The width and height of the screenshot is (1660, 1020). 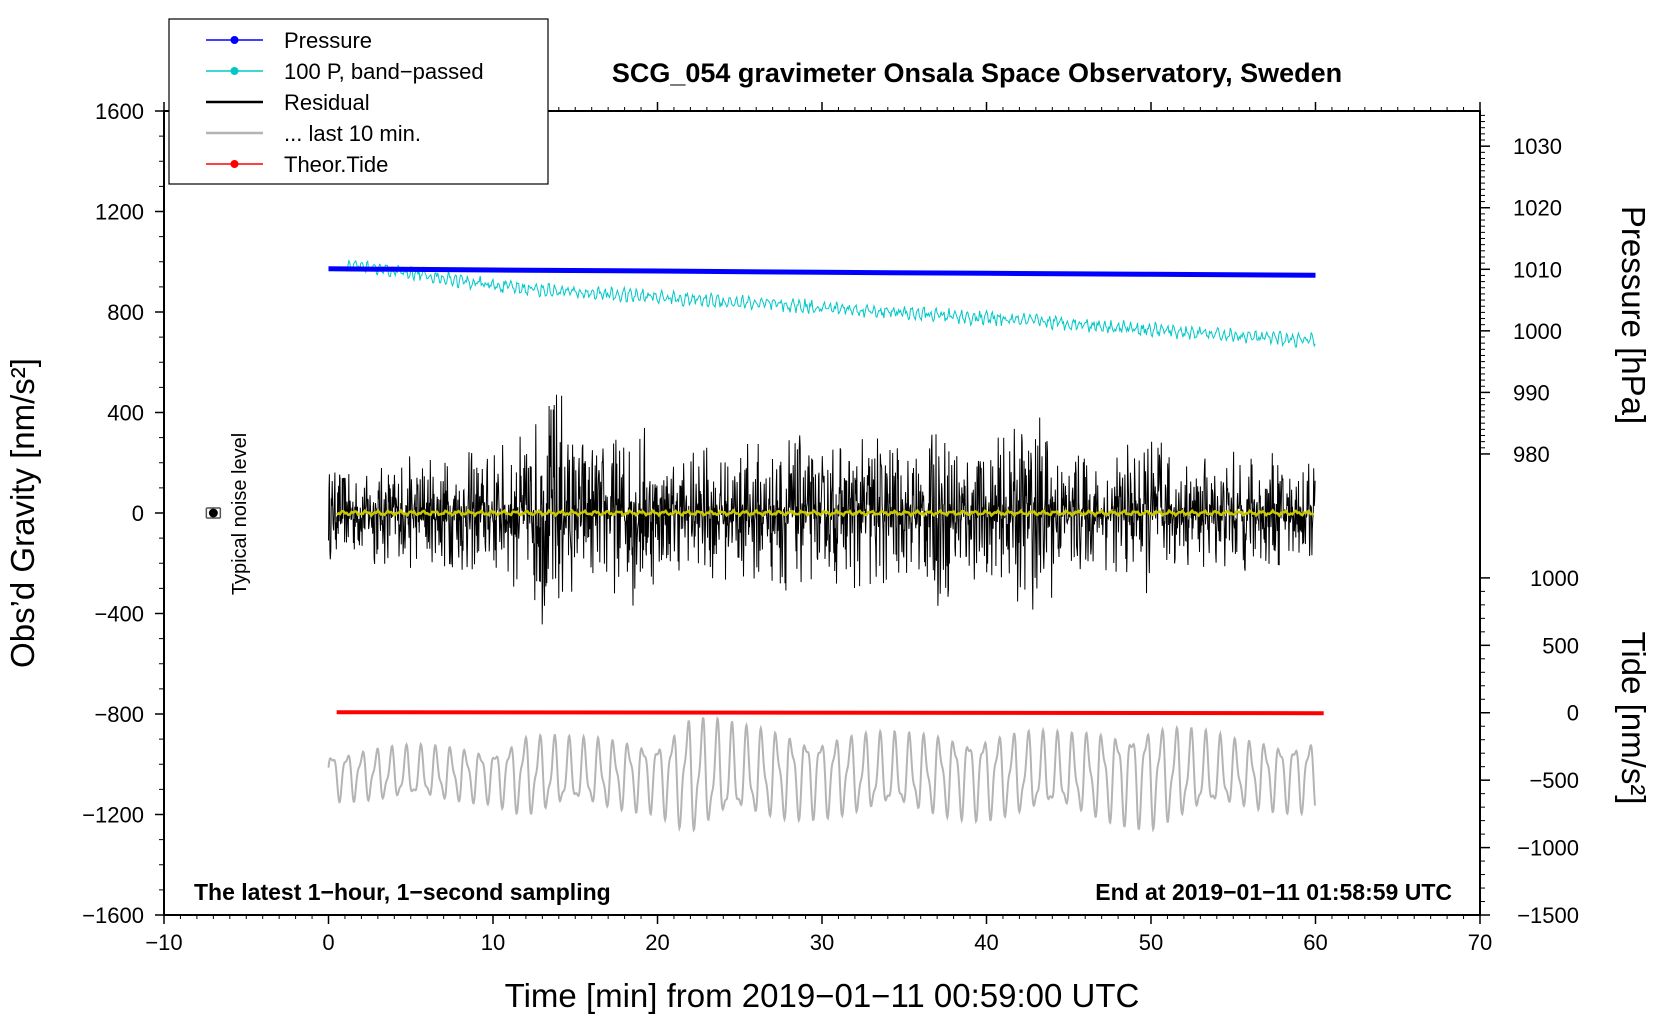 I want to click on x-axis-label: Time [min] from 2019−01−11 00:59:00 UTC, so click(x=822, y=995).